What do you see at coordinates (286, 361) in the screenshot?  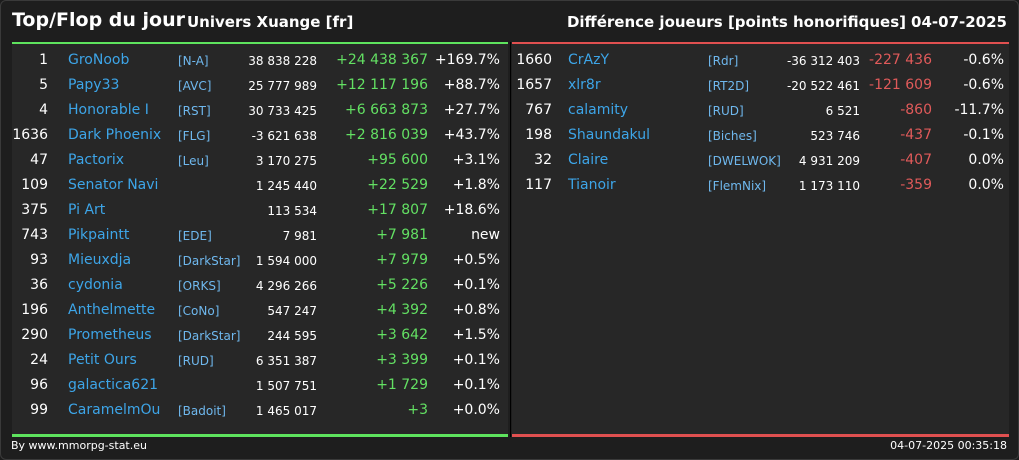 I see `player-score: 6 351 387` at bounding box center [286, 361].